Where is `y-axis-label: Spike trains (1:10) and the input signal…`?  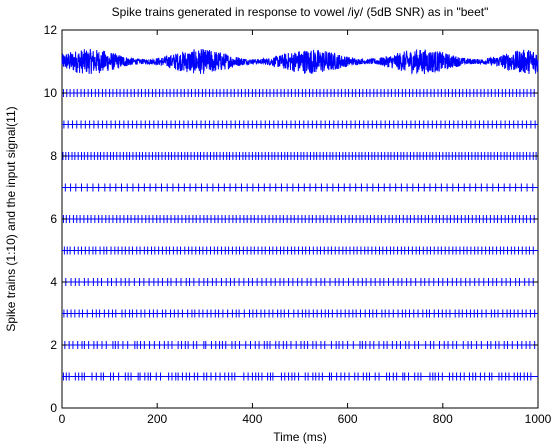
y-axis-label: Spike trains (1:10) and the input signal… is located at coordinates (11, 218).